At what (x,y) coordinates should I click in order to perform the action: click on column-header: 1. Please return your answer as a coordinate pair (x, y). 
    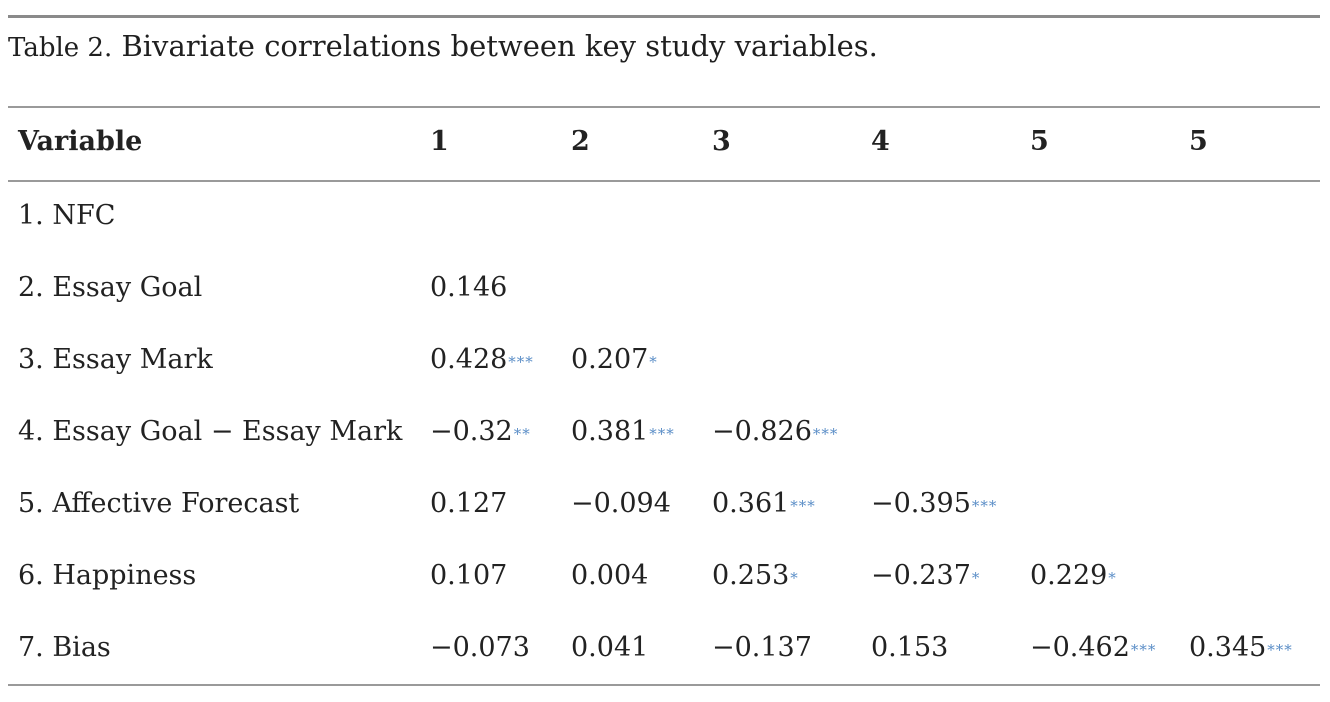
    Looking at the image, I should click on (439, 141).